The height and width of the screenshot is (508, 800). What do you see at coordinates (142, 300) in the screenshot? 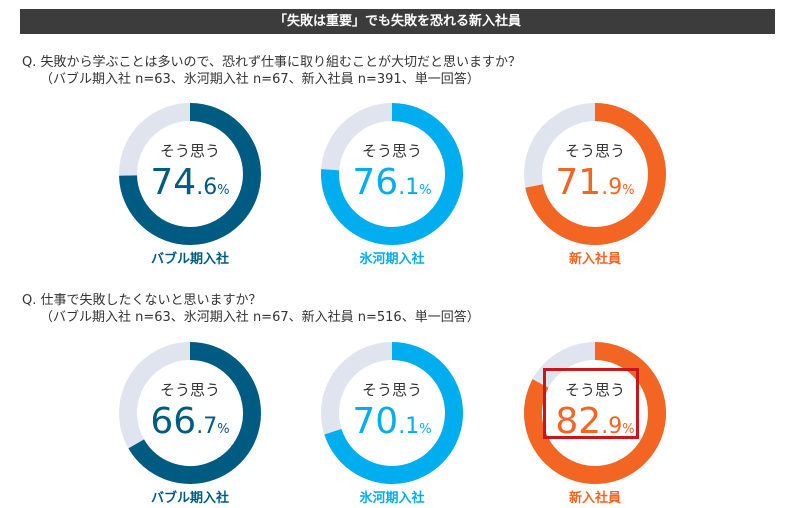
I see `question-2-text: Q. 仕事で失敗したくないと思いますか？` at bounding box center [142, 300].